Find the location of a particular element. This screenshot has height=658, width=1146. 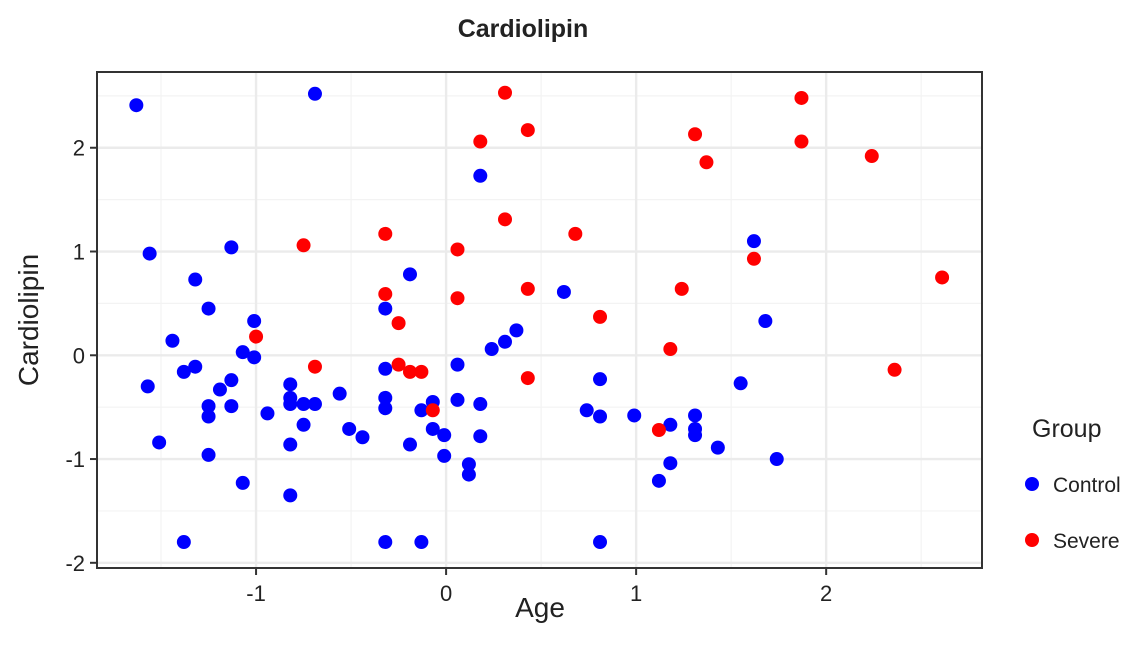

legend-label: Control is located at coordinates (1087, 485).